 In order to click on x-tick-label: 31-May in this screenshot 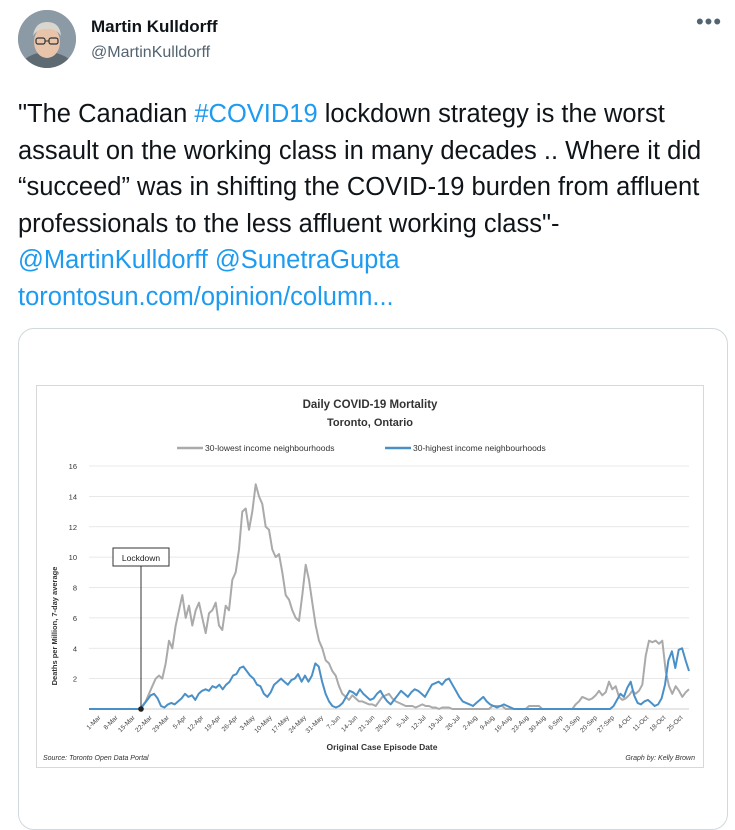, I will do `click(315, 724)`.